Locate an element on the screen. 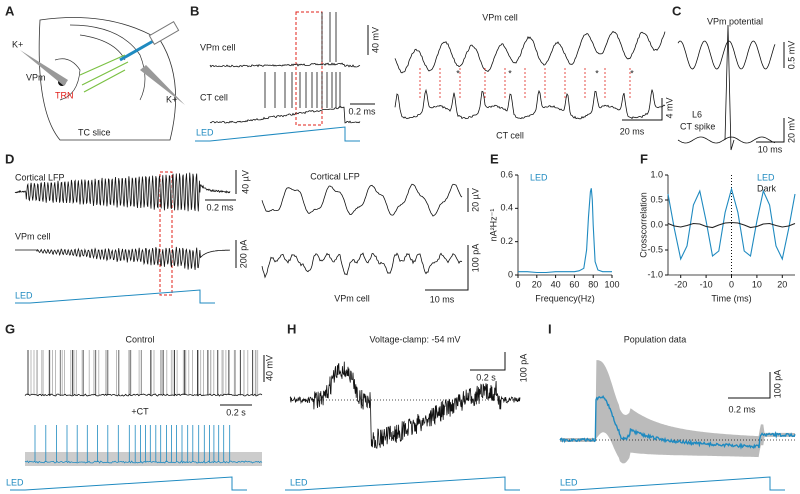  spike is located at coordinates (729, 87).